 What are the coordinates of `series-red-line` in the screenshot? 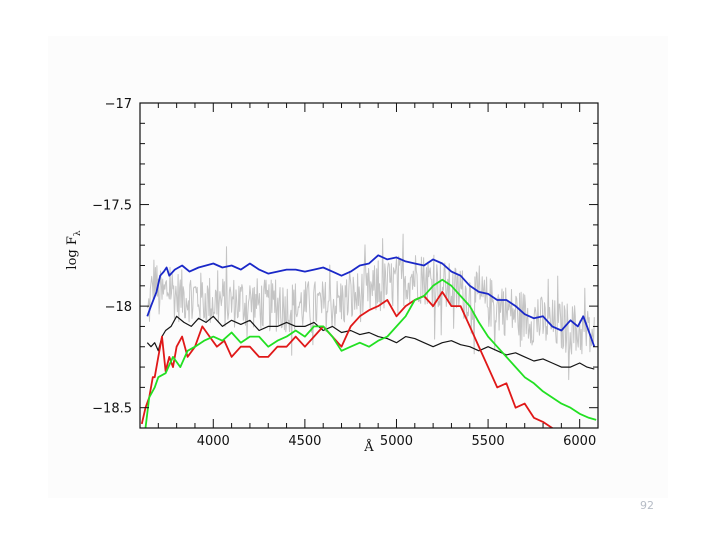 It's located at (347, 359).